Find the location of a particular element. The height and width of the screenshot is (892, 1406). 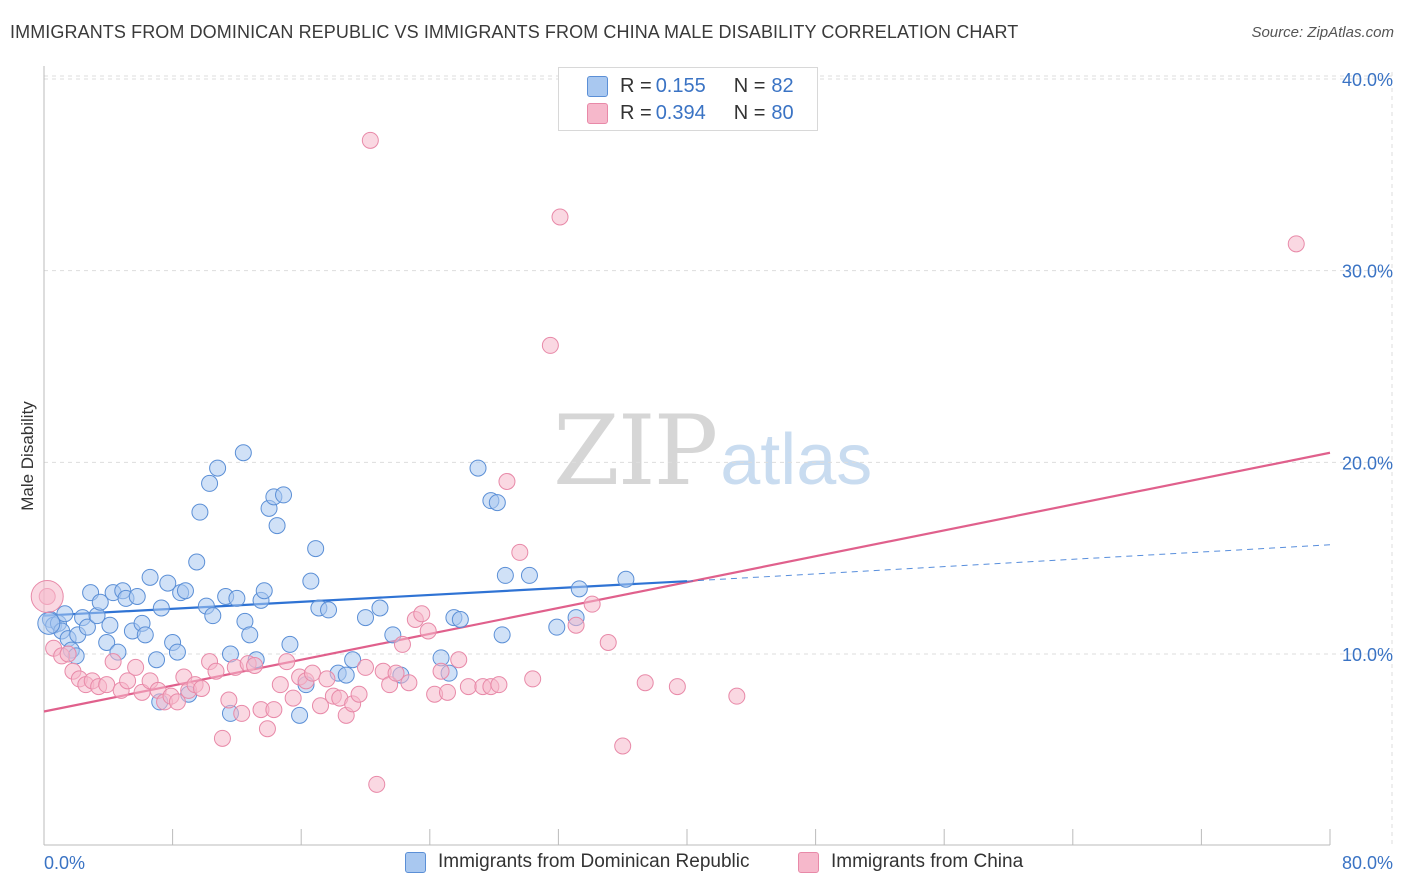

legend-row-dominican: R = 0.155 N = 82 is located at coordinates (690, 86).